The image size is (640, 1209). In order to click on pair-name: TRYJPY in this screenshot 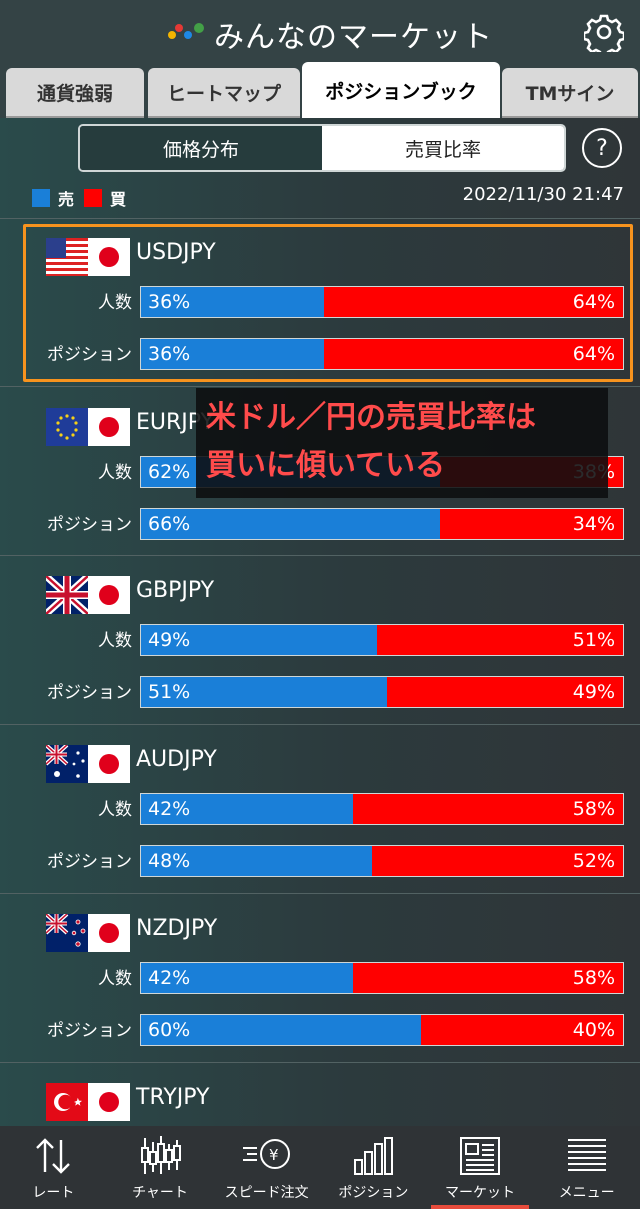, I will do `click(173, 1097)`.